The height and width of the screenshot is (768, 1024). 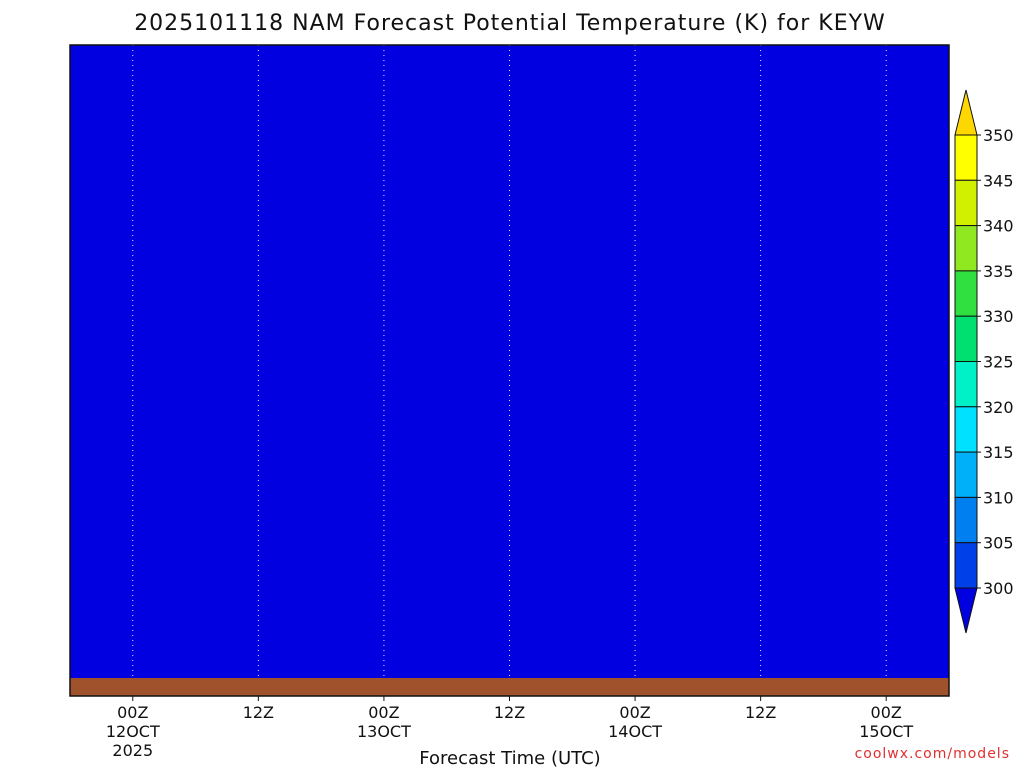 I want to click on colorbar-label: 335, so click(x=998, y=271).